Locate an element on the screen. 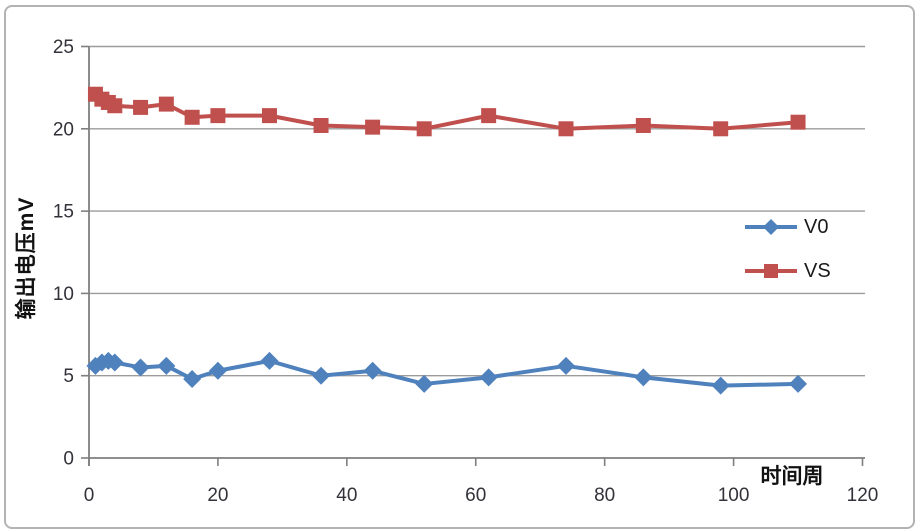 The image size is (918, 532). y-tick-label-25: 25 is located at coordinates (63, 47).